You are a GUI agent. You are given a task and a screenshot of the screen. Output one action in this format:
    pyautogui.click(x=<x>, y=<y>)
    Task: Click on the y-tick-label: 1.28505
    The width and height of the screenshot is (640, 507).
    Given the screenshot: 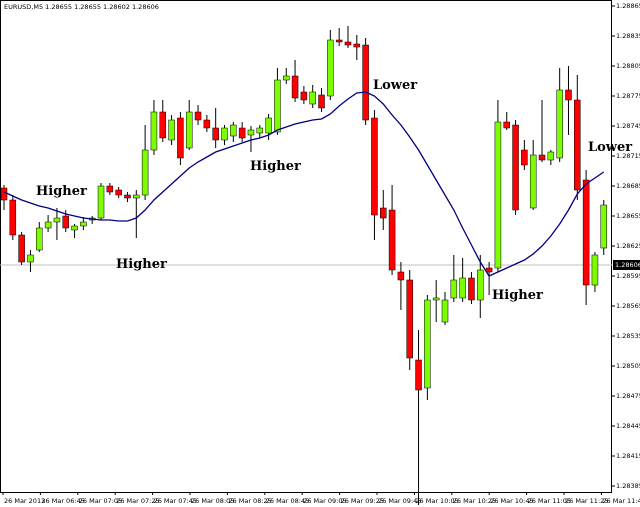 What is the action you would take?
    pyautogui.click(x=628, y=366)
    